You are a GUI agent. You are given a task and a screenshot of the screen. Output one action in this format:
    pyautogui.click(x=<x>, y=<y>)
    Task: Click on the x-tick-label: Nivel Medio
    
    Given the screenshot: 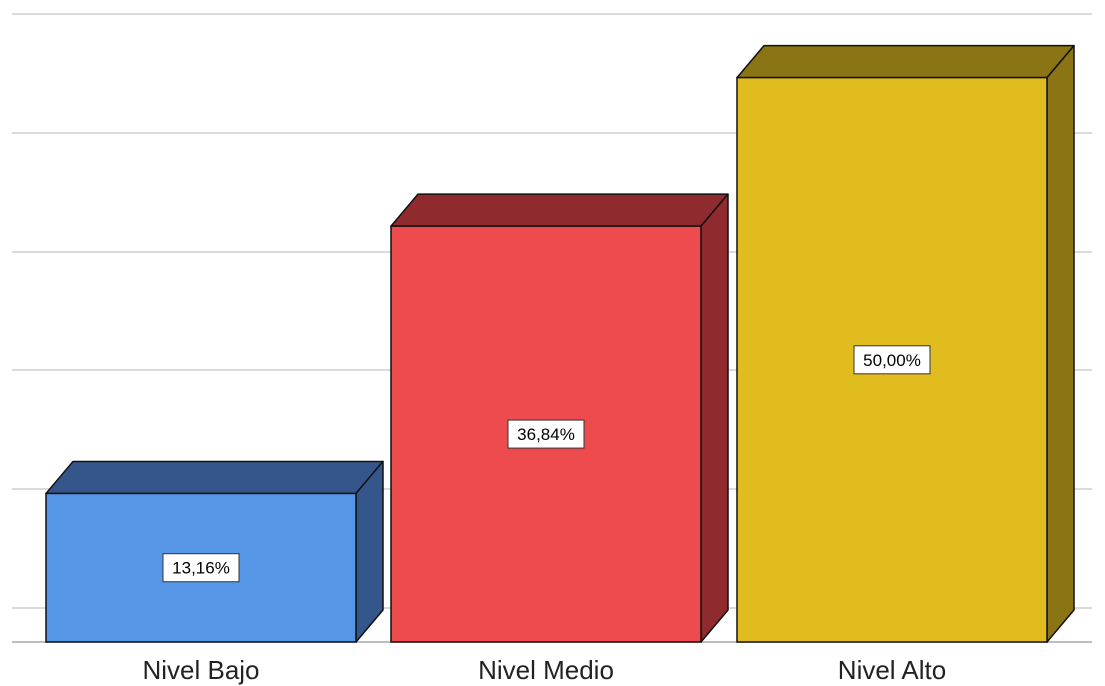 What is the action you would take?
    pyautogui.click(x=546, y=670)
    